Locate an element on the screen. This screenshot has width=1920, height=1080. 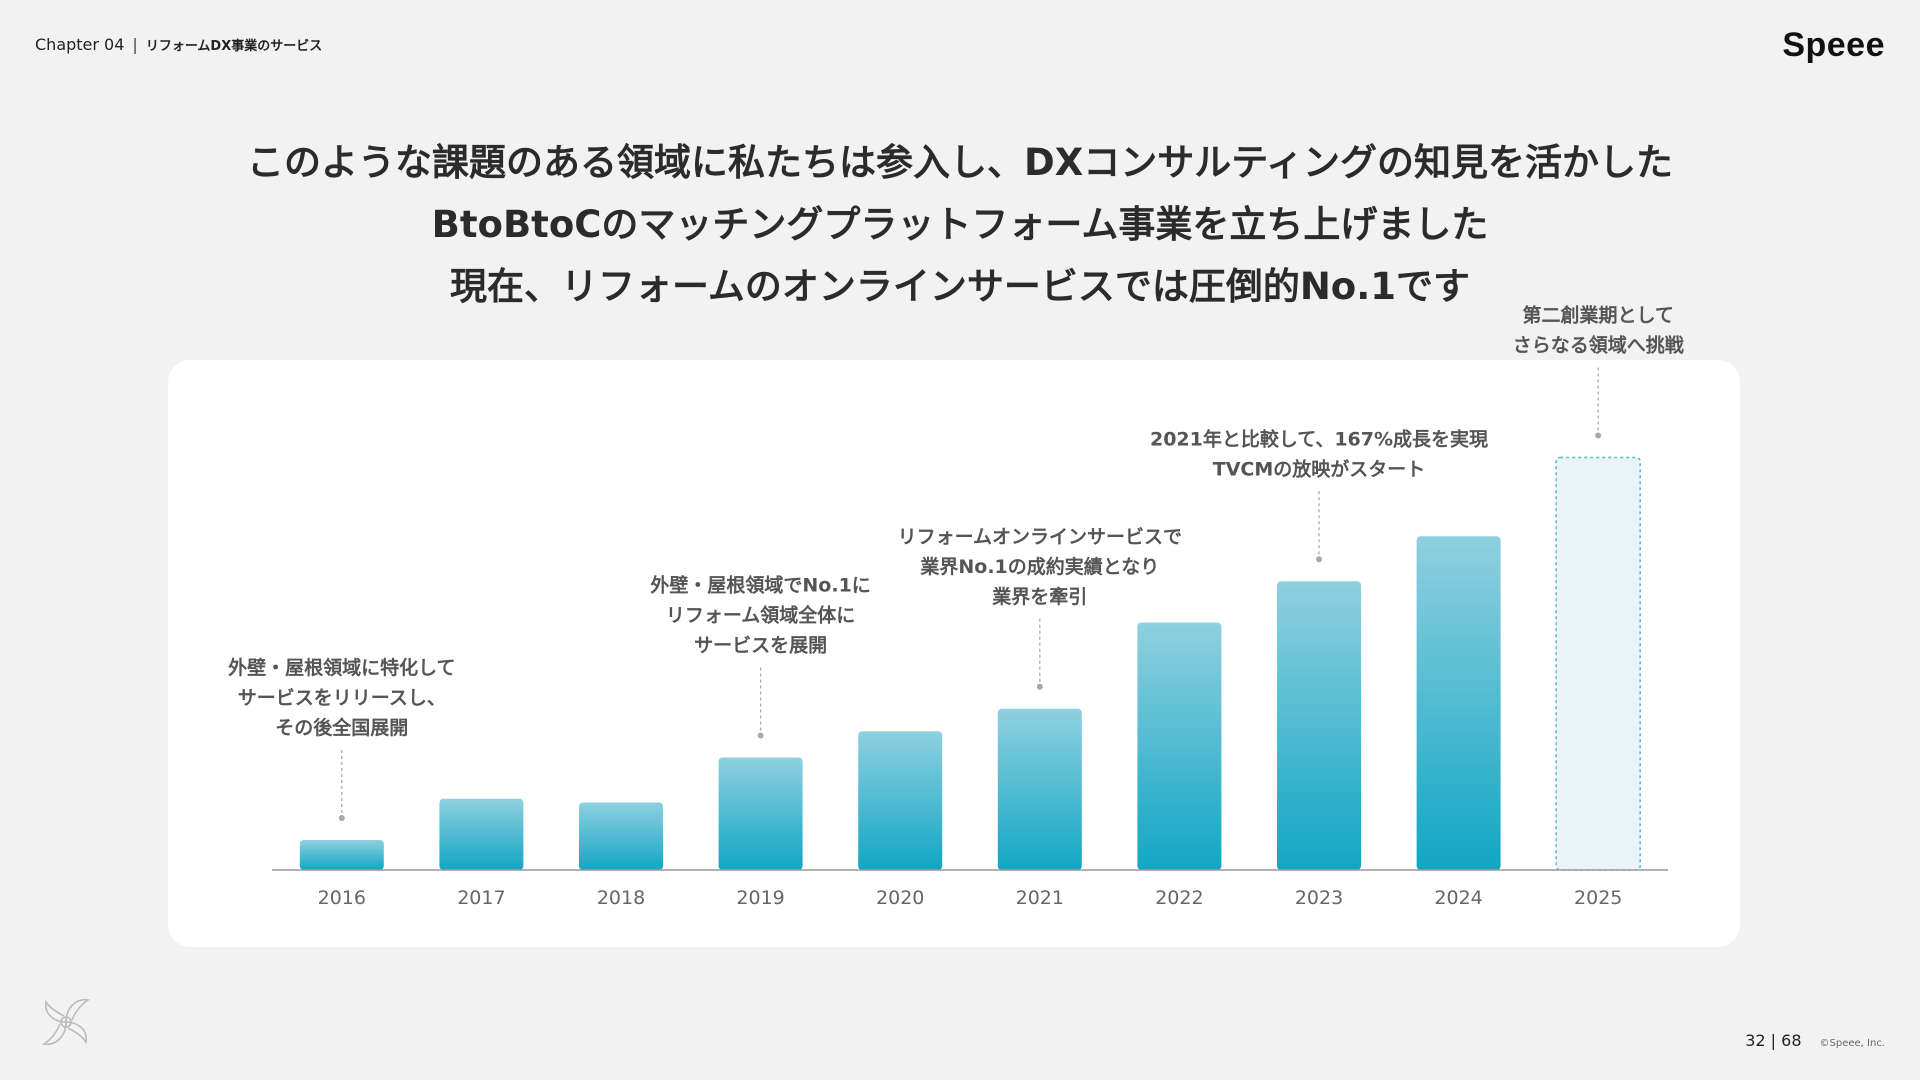
x-tick-2023: 2023 is located at coordinates (1319, 898).